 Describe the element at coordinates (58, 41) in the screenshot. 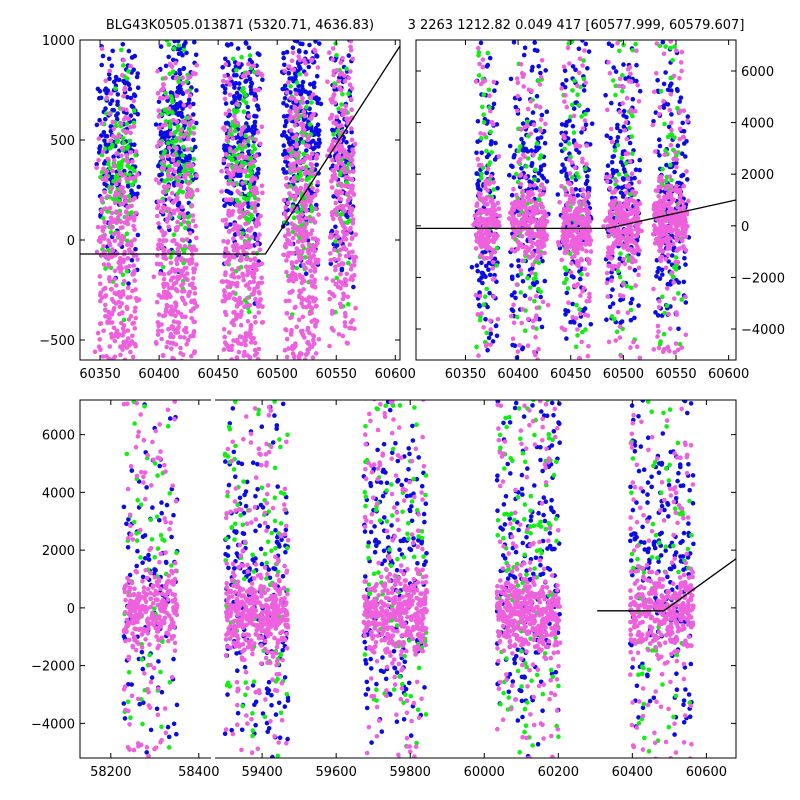

I see `y-tick-label: 1000` at that location.